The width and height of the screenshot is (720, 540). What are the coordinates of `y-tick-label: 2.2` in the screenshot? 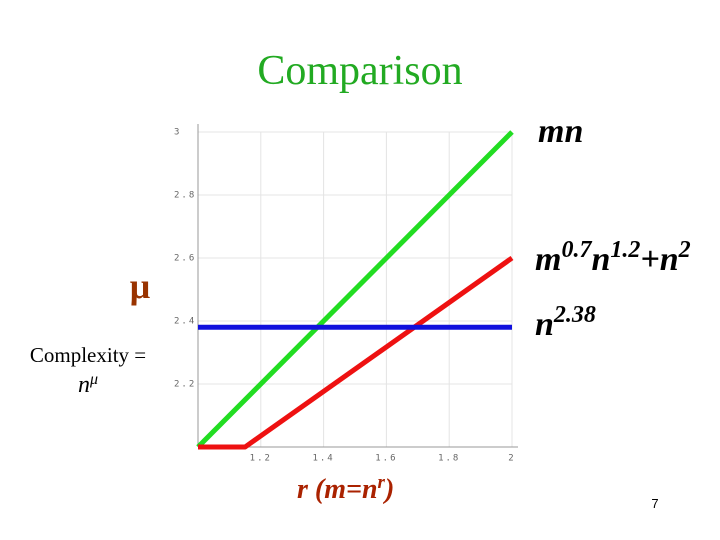 It's located at (185, 385).